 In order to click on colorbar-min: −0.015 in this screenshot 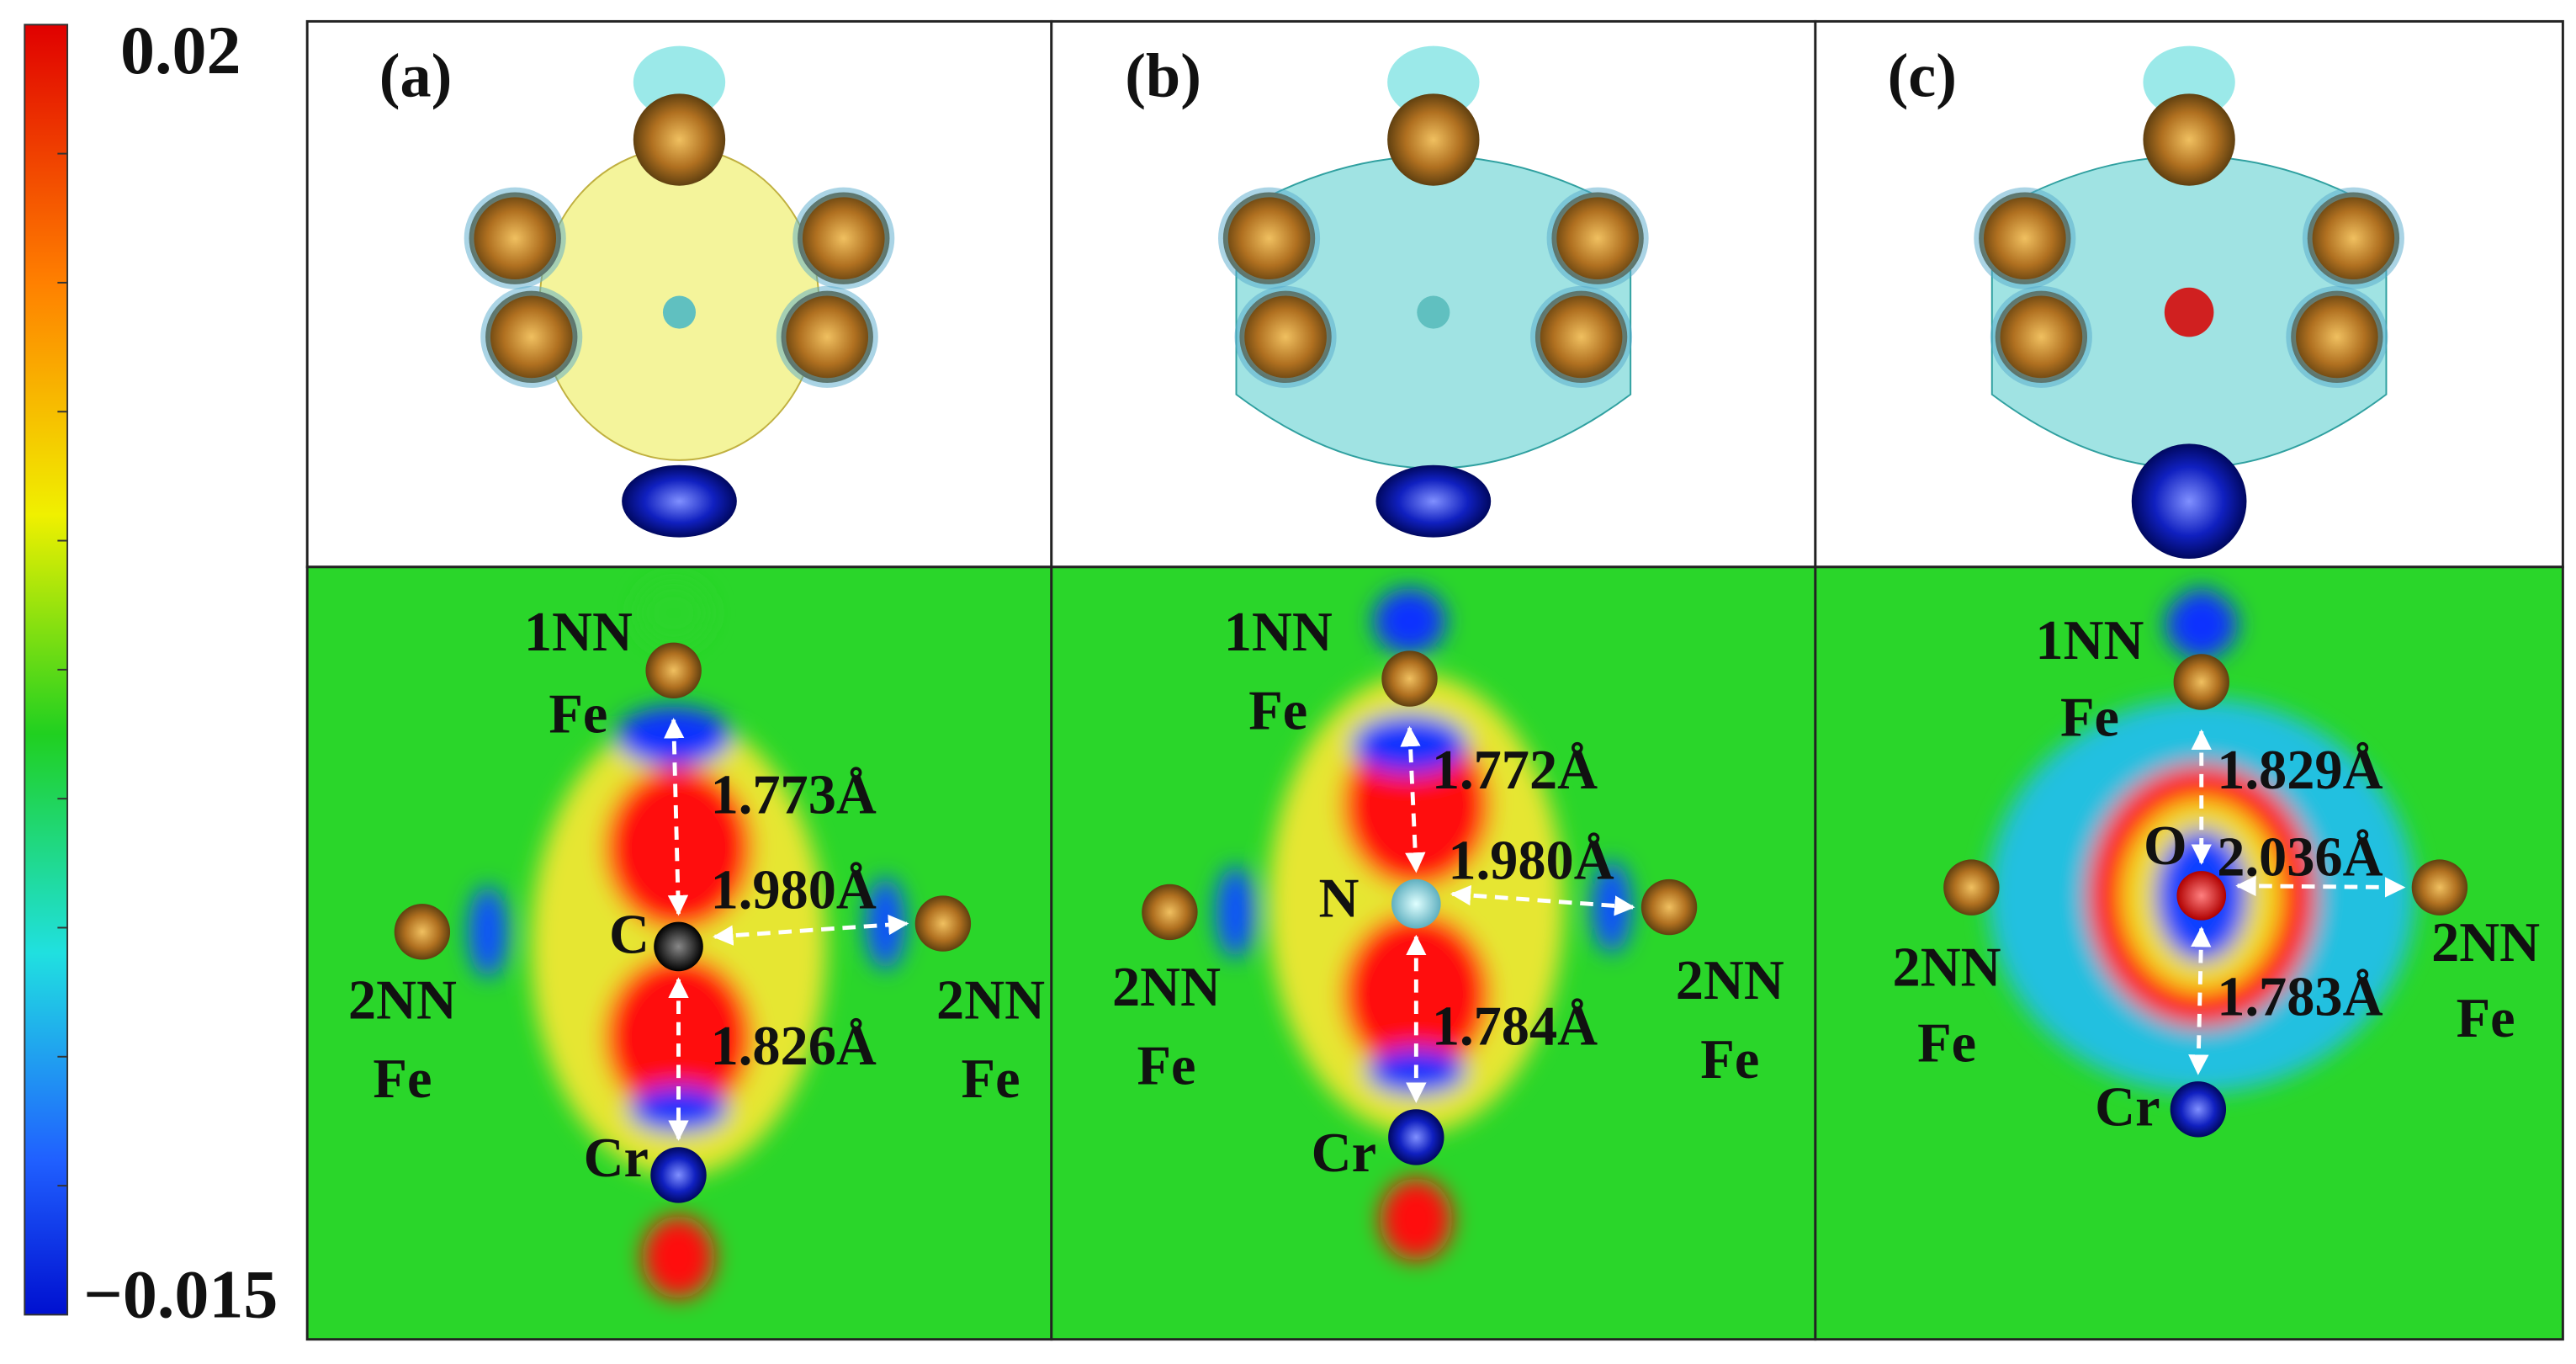, I will do `click(180, 1294)`.